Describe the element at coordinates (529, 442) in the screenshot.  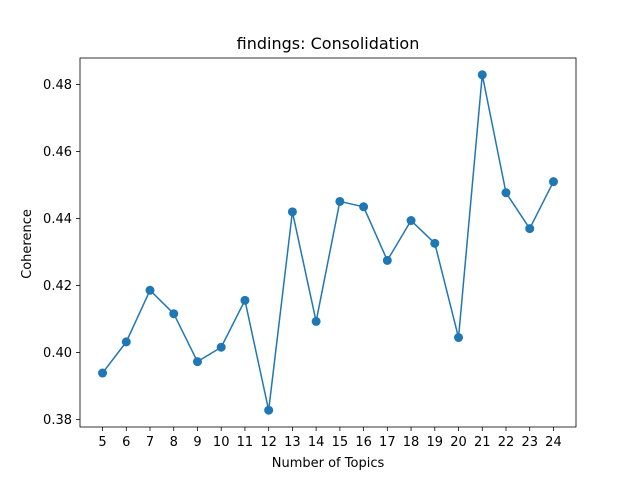
I see `x-tick-label: 23` at that location.